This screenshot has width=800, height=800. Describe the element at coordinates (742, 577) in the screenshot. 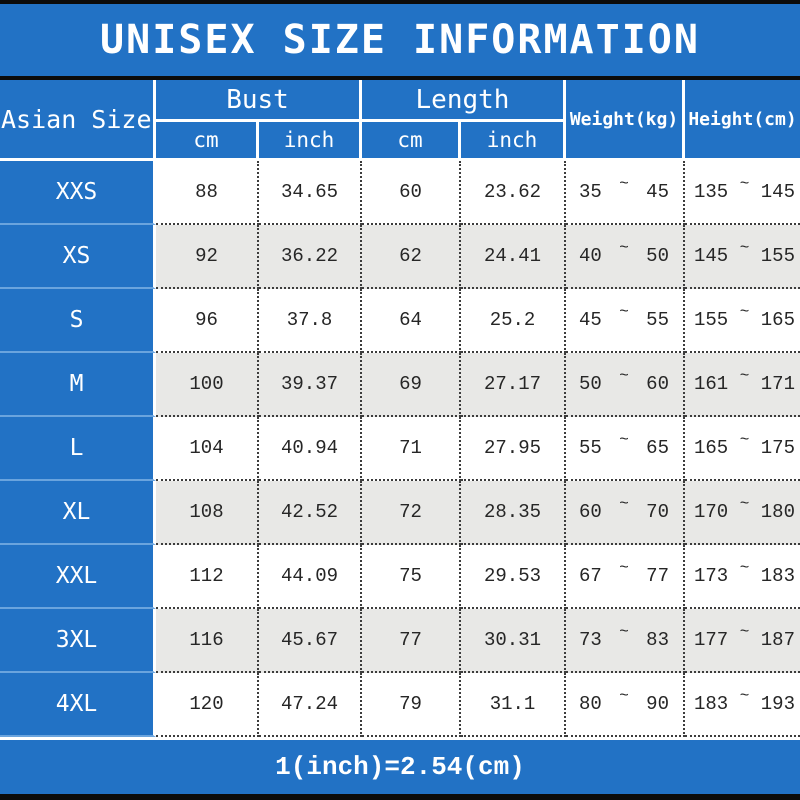

I see `height-range-cell: 173 ~ 183` at that location.